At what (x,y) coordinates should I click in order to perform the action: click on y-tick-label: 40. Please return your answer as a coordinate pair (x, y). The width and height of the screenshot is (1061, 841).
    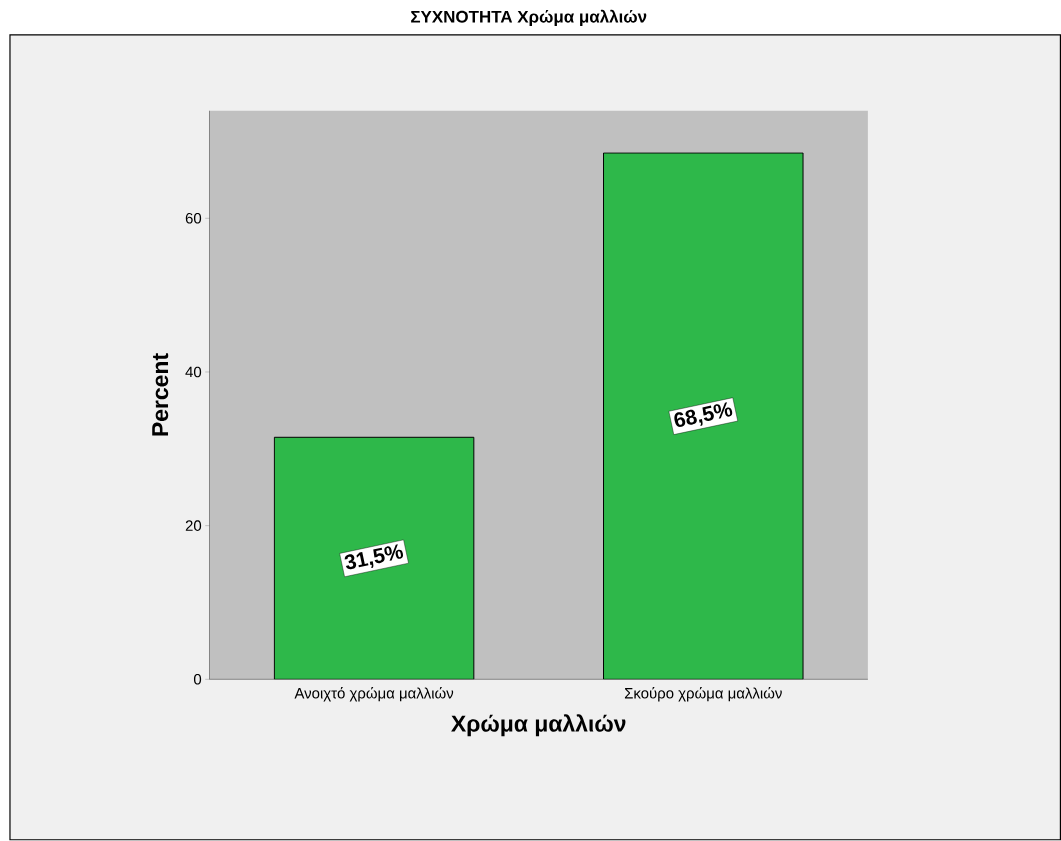
    Looking at the image, I should click on (193, 372).